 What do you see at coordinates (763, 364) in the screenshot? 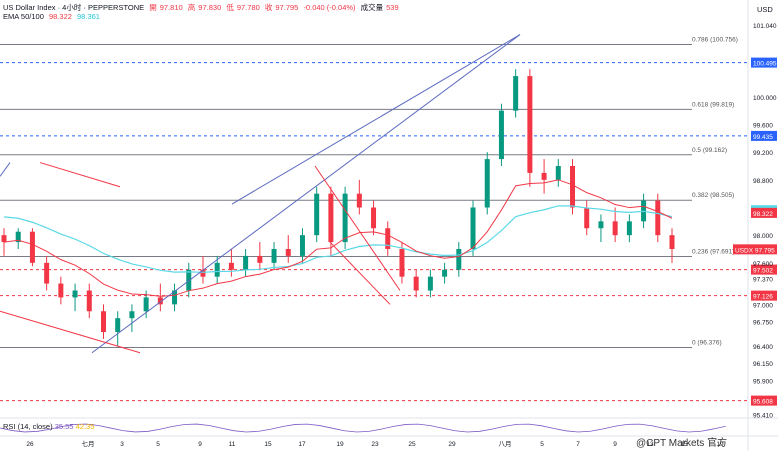
I see `y-tick-label: 96.150` at bounding box center [763, 364].